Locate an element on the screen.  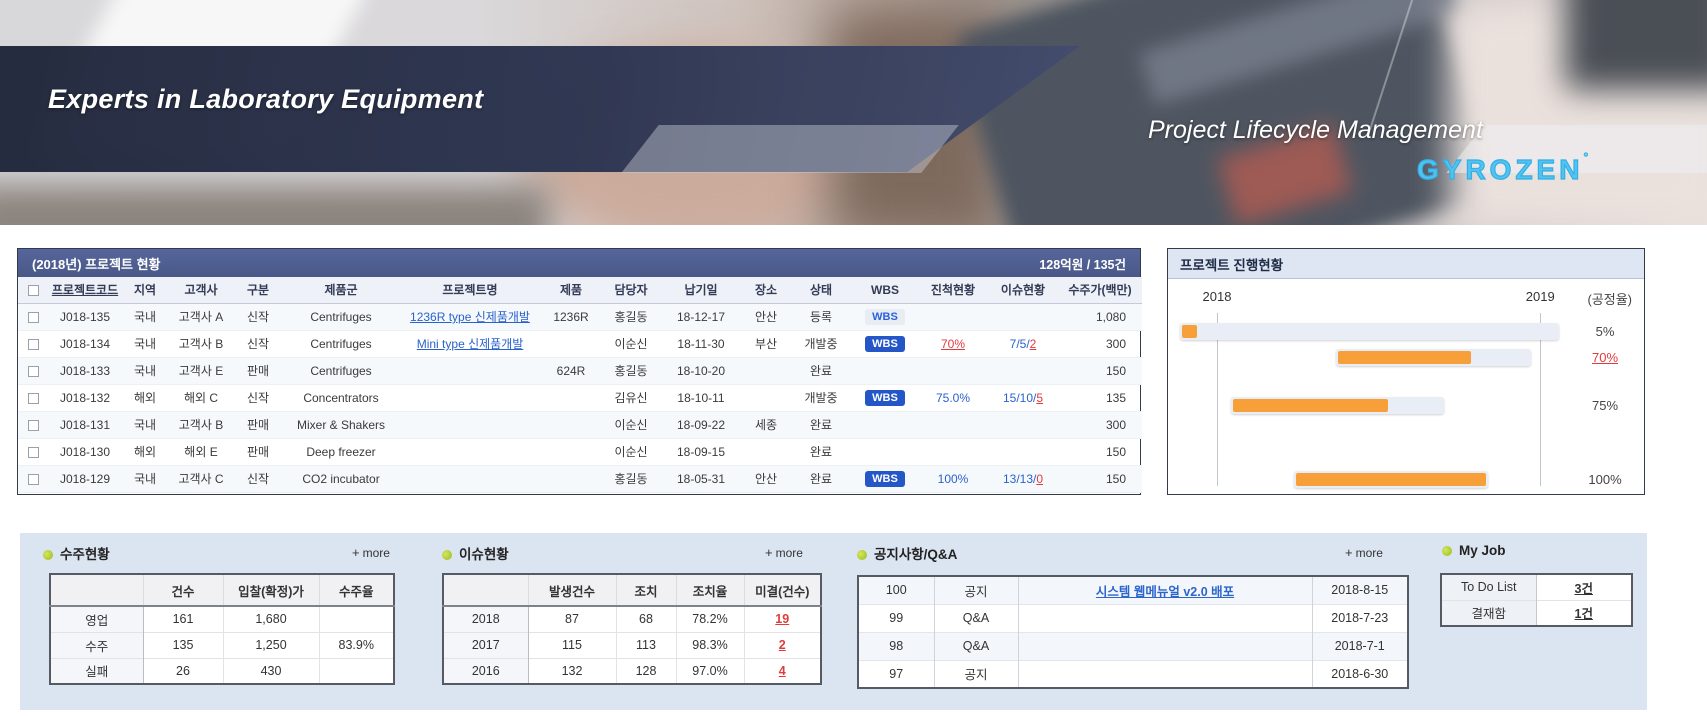
project-panel-titlebar: (2018년) 프로젝트 현황 128억원 / 135건 is located at coordinates (579, 263).